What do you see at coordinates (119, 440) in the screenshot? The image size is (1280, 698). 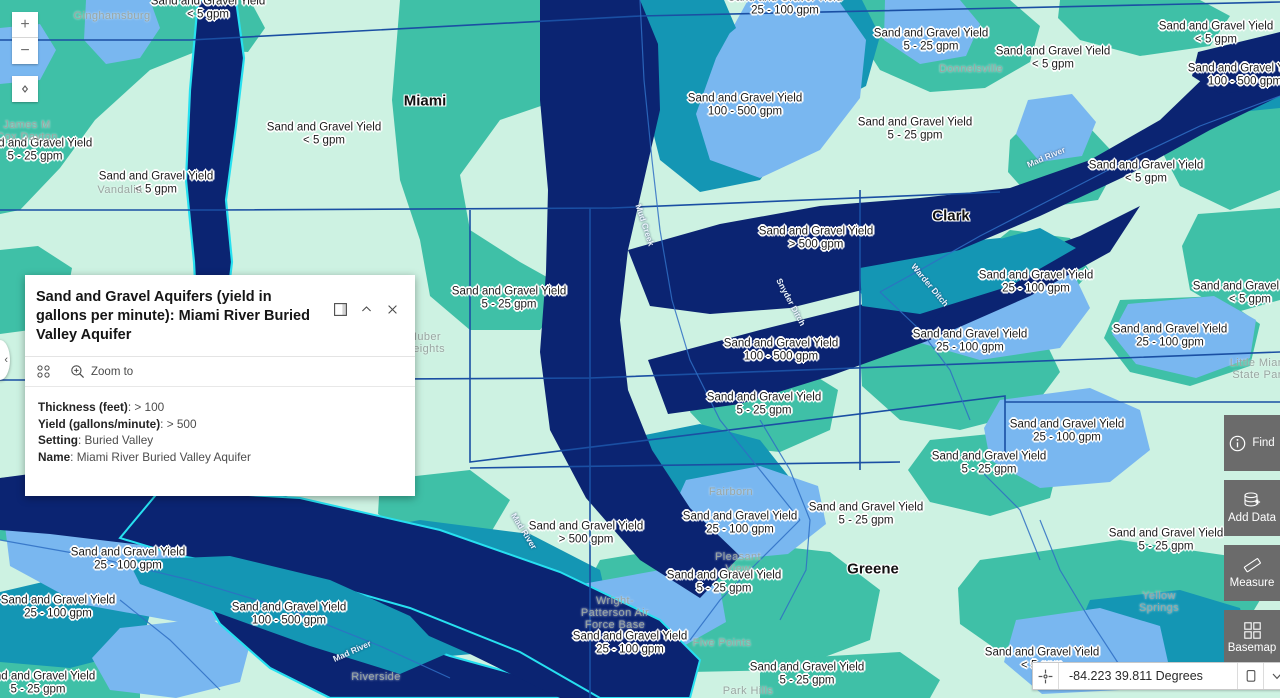 I see `popup-field-value: Buried Valley` at bounding box center [119, 440].